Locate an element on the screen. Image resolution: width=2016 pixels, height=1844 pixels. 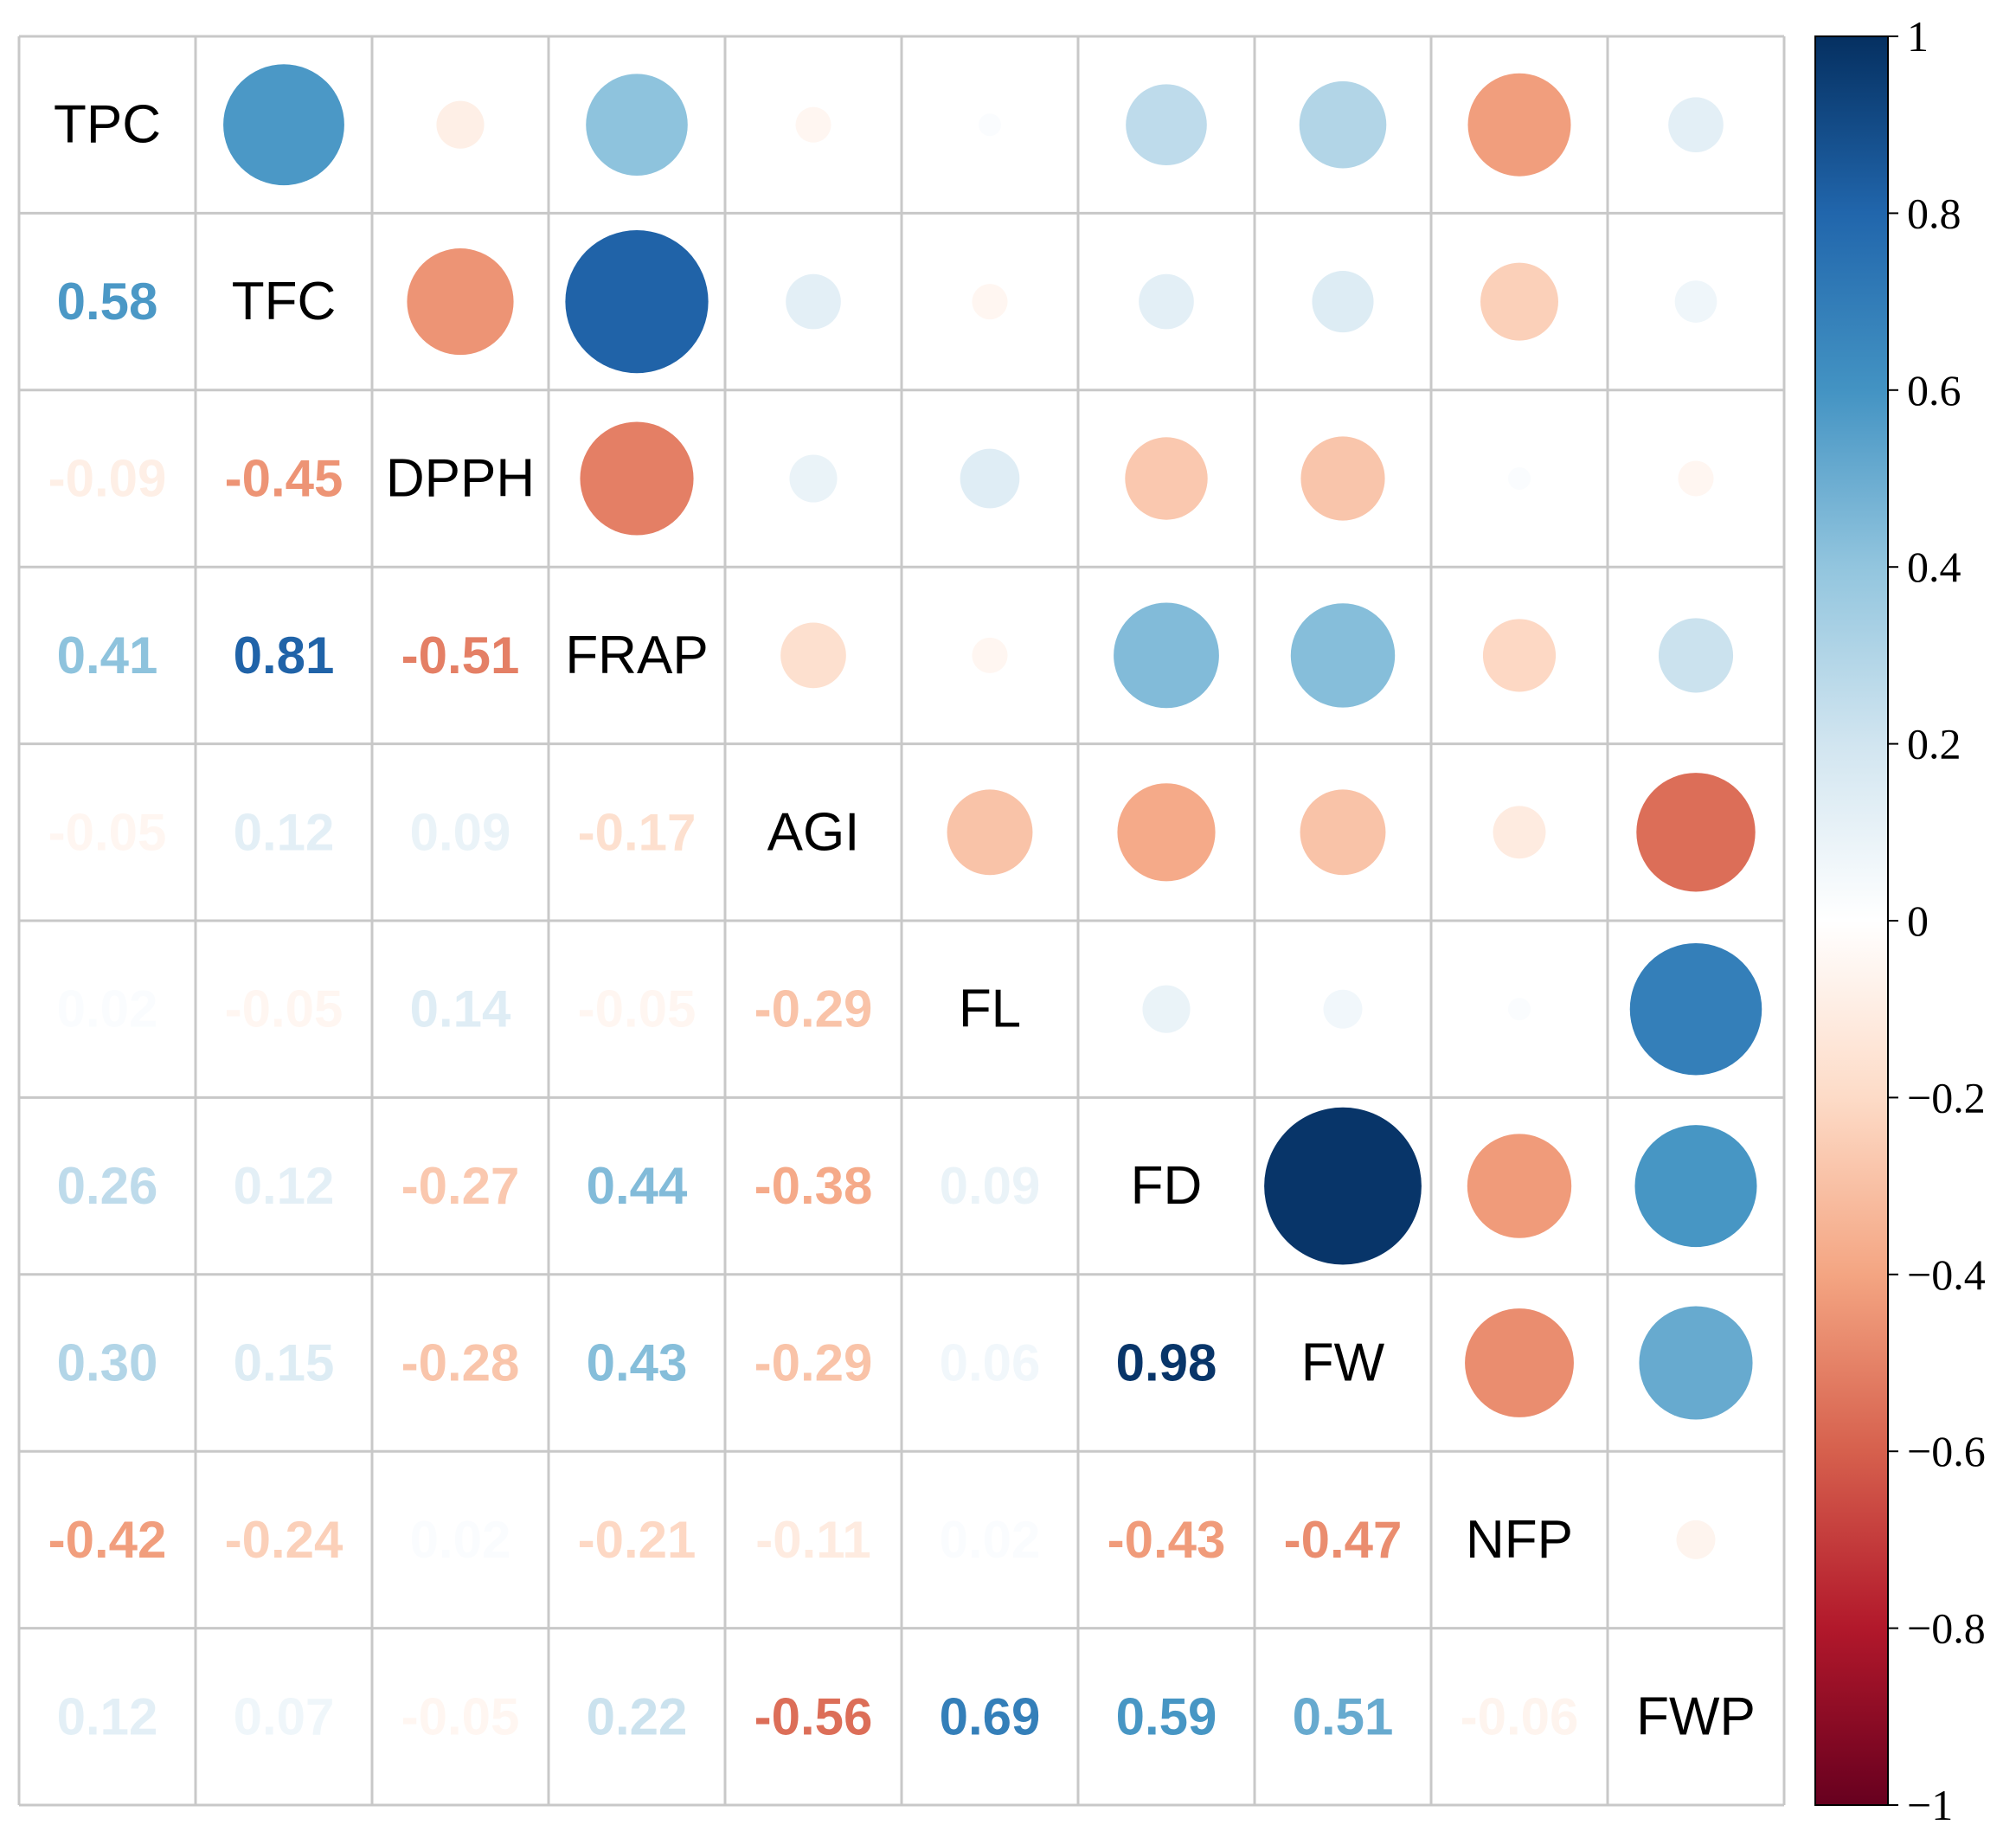
coefficient-label: -0.42 is located at coordinates (107, 1540).